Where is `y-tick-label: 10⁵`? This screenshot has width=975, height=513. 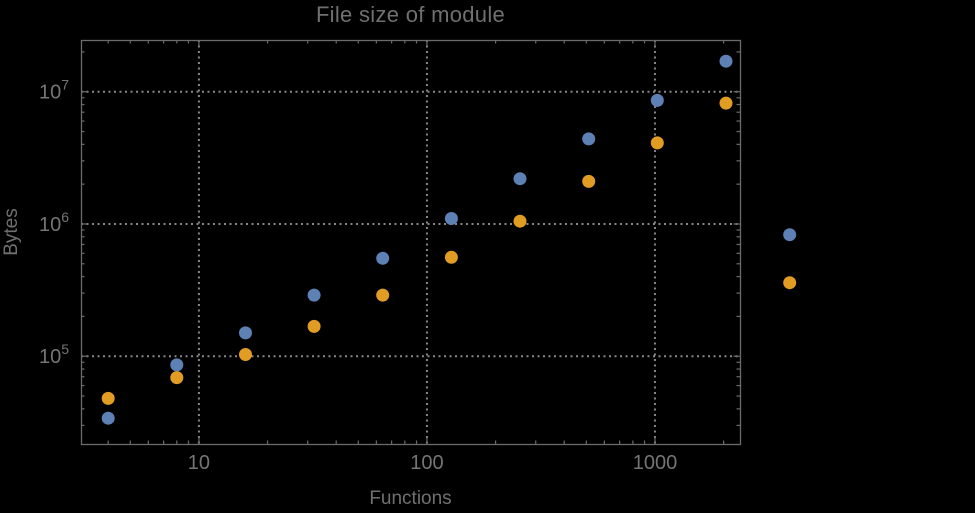 y-tick-label: 10⁵ is located at coordinates (54, 354).